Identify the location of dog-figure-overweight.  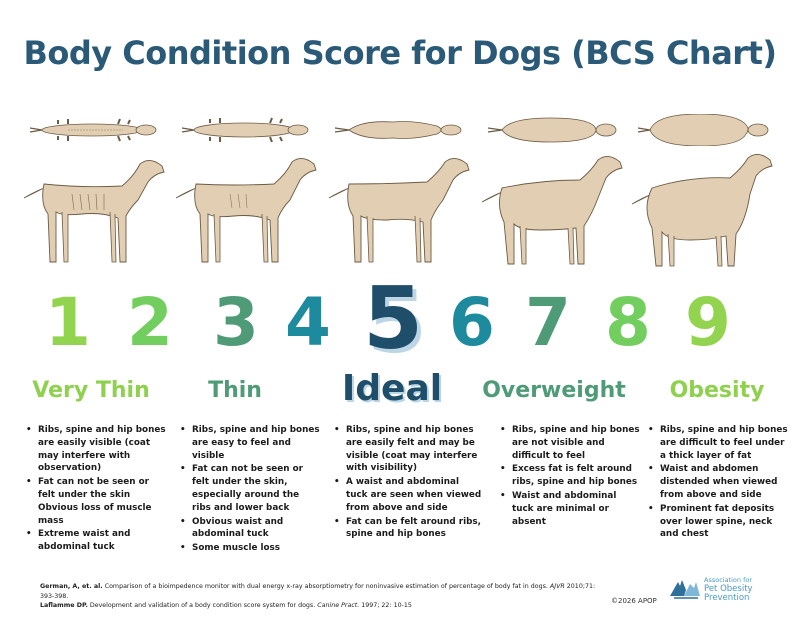
(553, 193).